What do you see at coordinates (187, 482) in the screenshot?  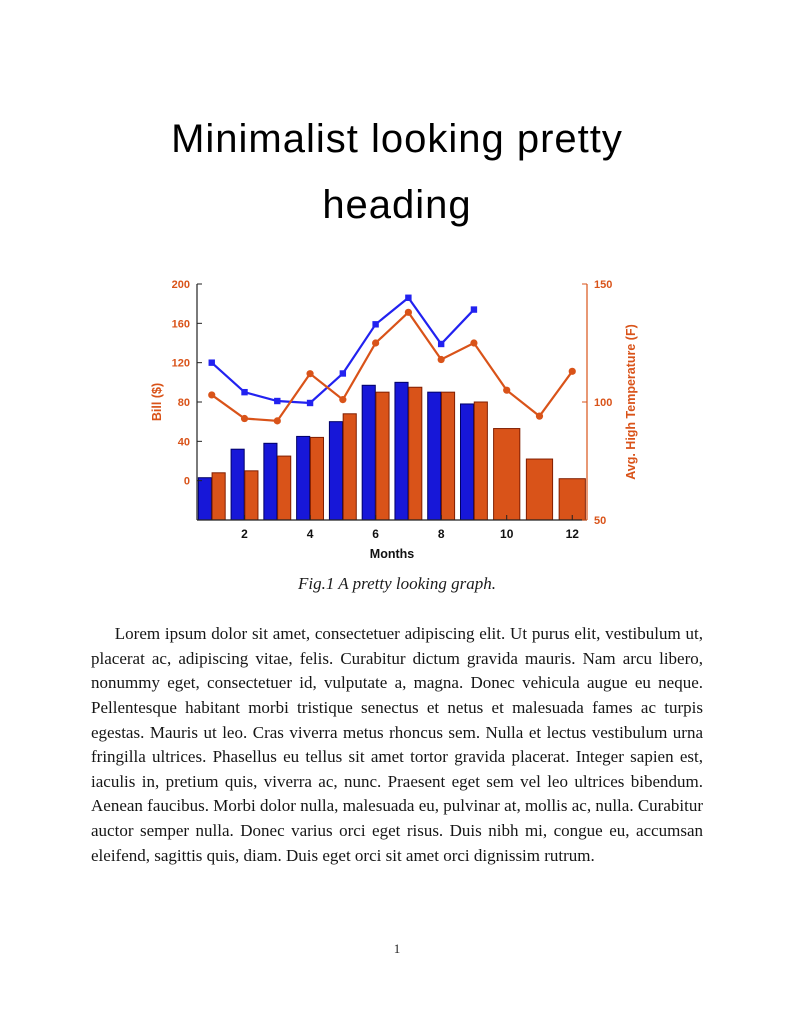 I see `y-tick-label-left: 0` at bounding box center [187, 482].